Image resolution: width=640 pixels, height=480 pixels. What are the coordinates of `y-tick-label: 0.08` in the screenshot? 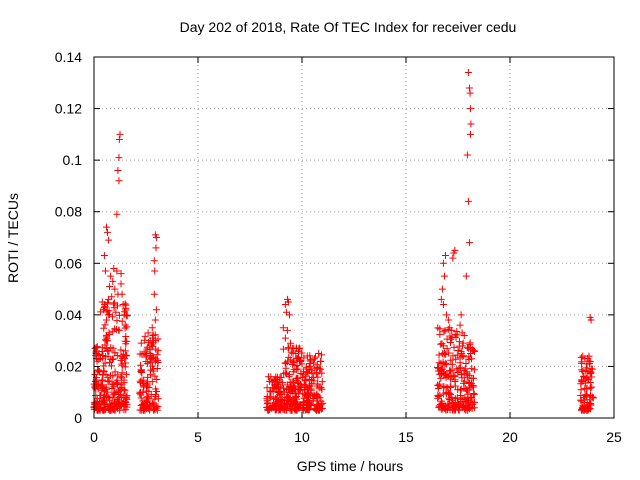 It's located at (68, 212).